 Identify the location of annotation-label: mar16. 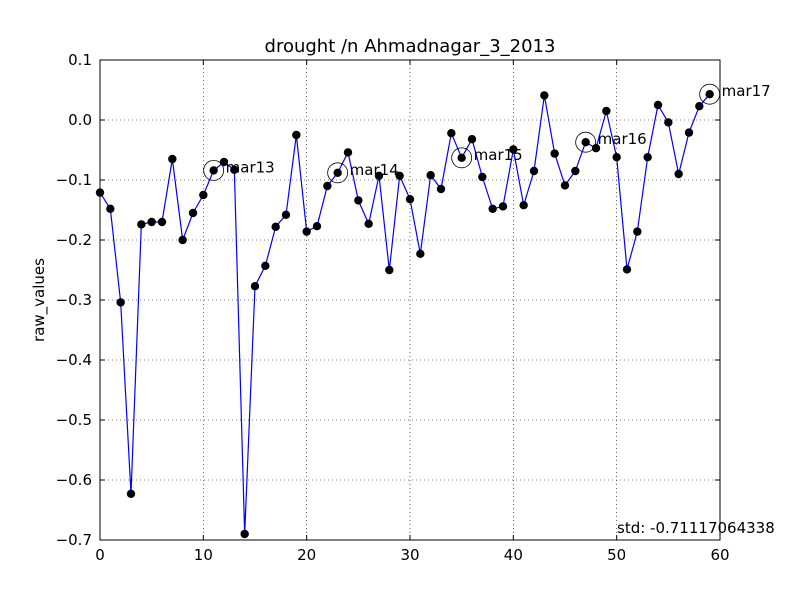
(622, 139).